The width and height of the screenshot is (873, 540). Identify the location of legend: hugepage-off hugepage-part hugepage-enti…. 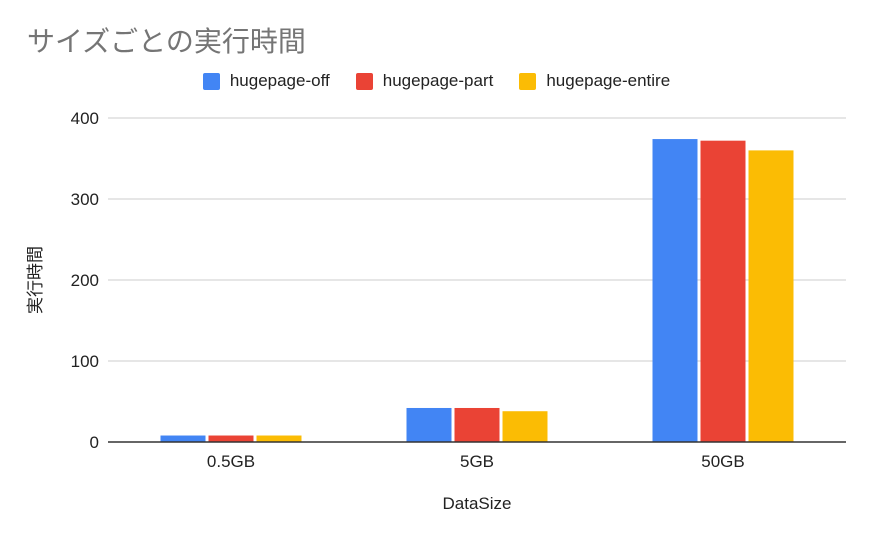
(436, 81).